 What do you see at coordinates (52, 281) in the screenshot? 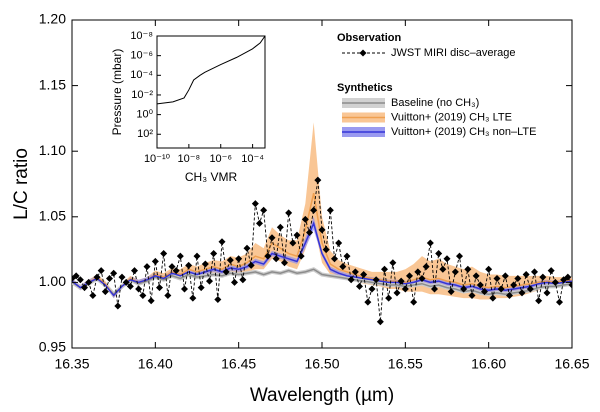
I see `y-tick-label: 1.00` at bounding box center [52, 281].